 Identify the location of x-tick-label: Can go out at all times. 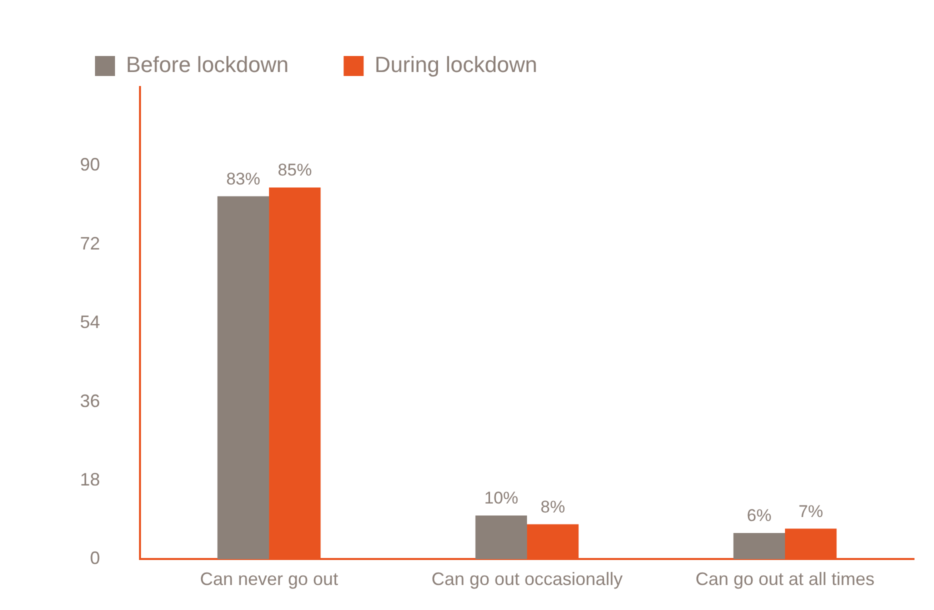
(785, 578).